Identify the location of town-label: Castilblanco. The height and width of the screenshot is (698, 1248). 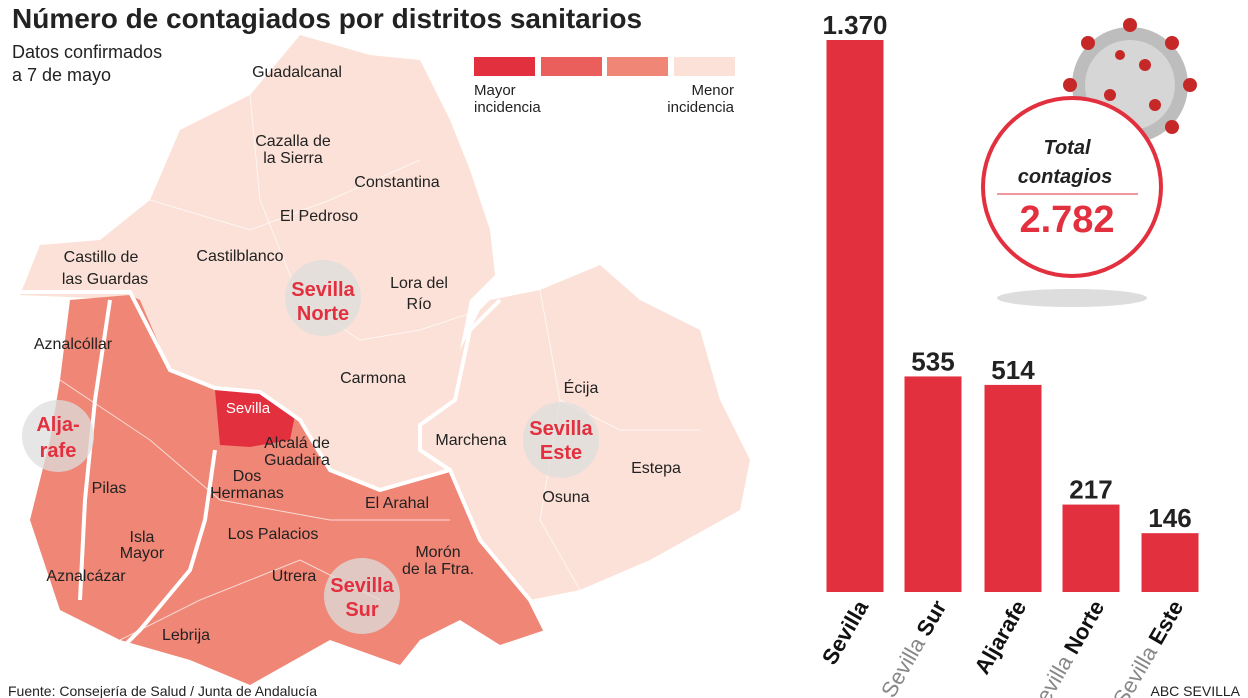
(239, 256).